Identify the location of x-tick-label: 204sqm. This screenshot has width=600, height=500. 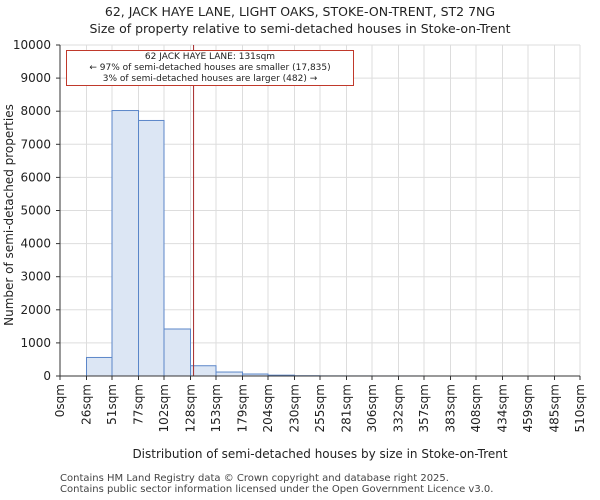
(268, 408).